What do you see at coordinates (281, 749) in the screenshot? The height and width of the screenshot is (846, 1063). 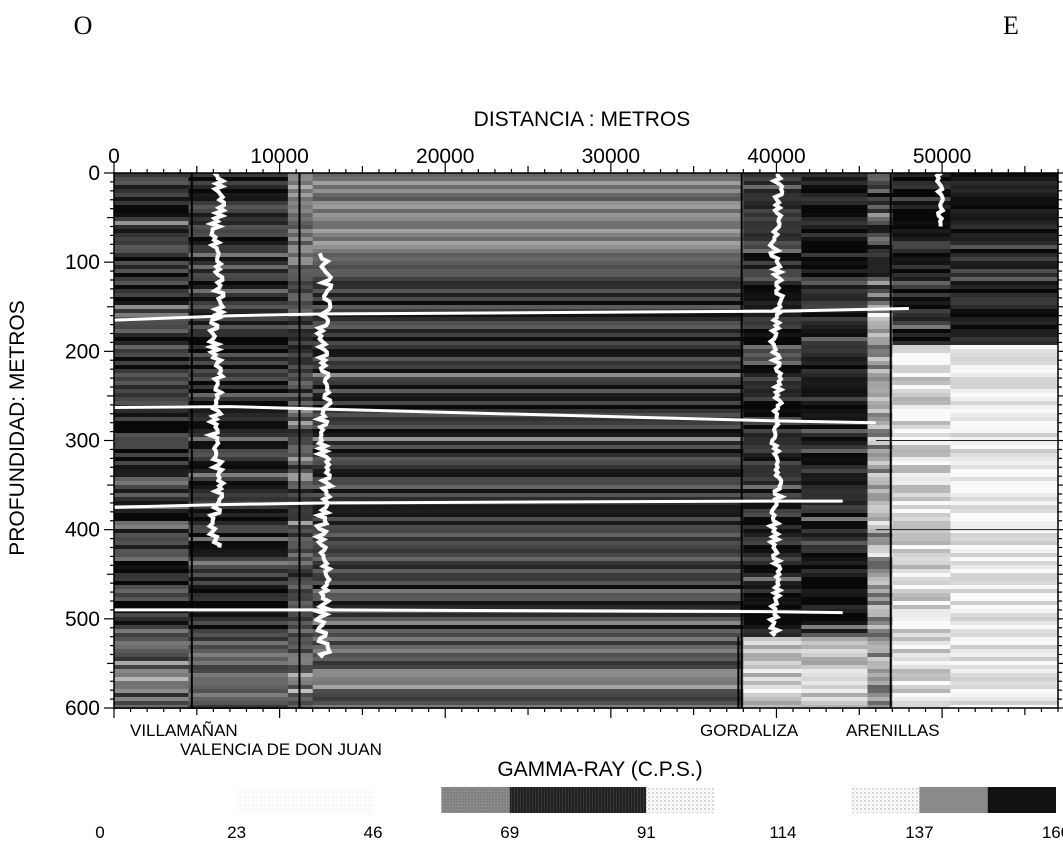 I see `well-label: VALENCIA DE DON JUAN` at bounding box center [281, 749].